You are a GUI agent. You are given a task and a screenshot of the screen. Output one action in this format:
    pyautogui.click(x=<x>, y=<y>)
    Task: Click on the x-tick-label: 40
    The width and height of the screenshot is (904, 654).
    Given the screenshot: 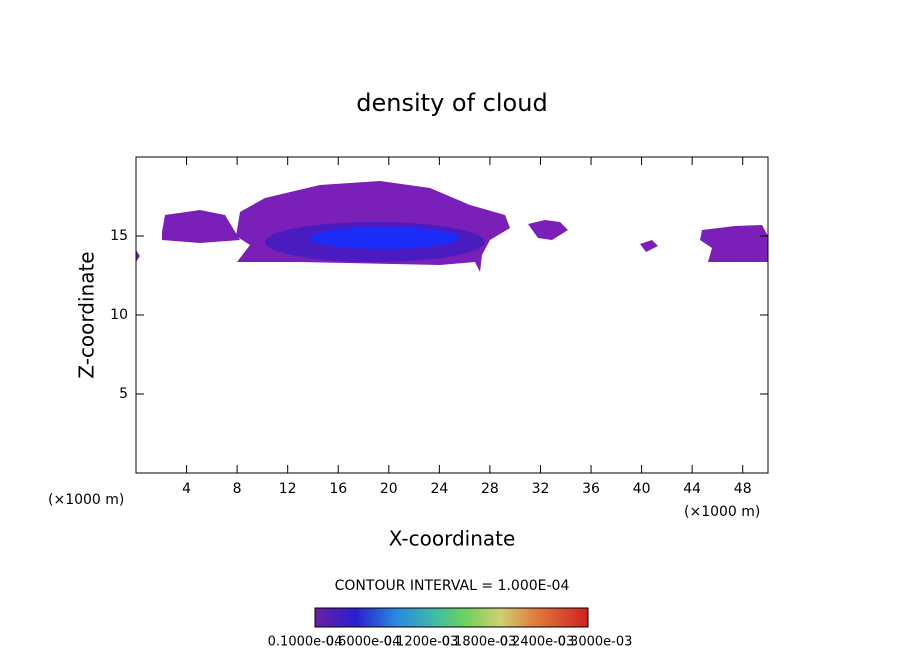 What is the action you would take?
    pyautogui.click(x=642, y=489)
    